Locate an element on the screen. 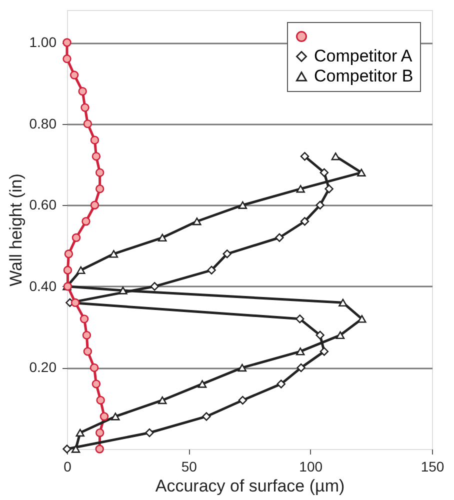 This screenshot has height=500, width=454. x-tick-label: 100 is located at coordinates (311, 466).